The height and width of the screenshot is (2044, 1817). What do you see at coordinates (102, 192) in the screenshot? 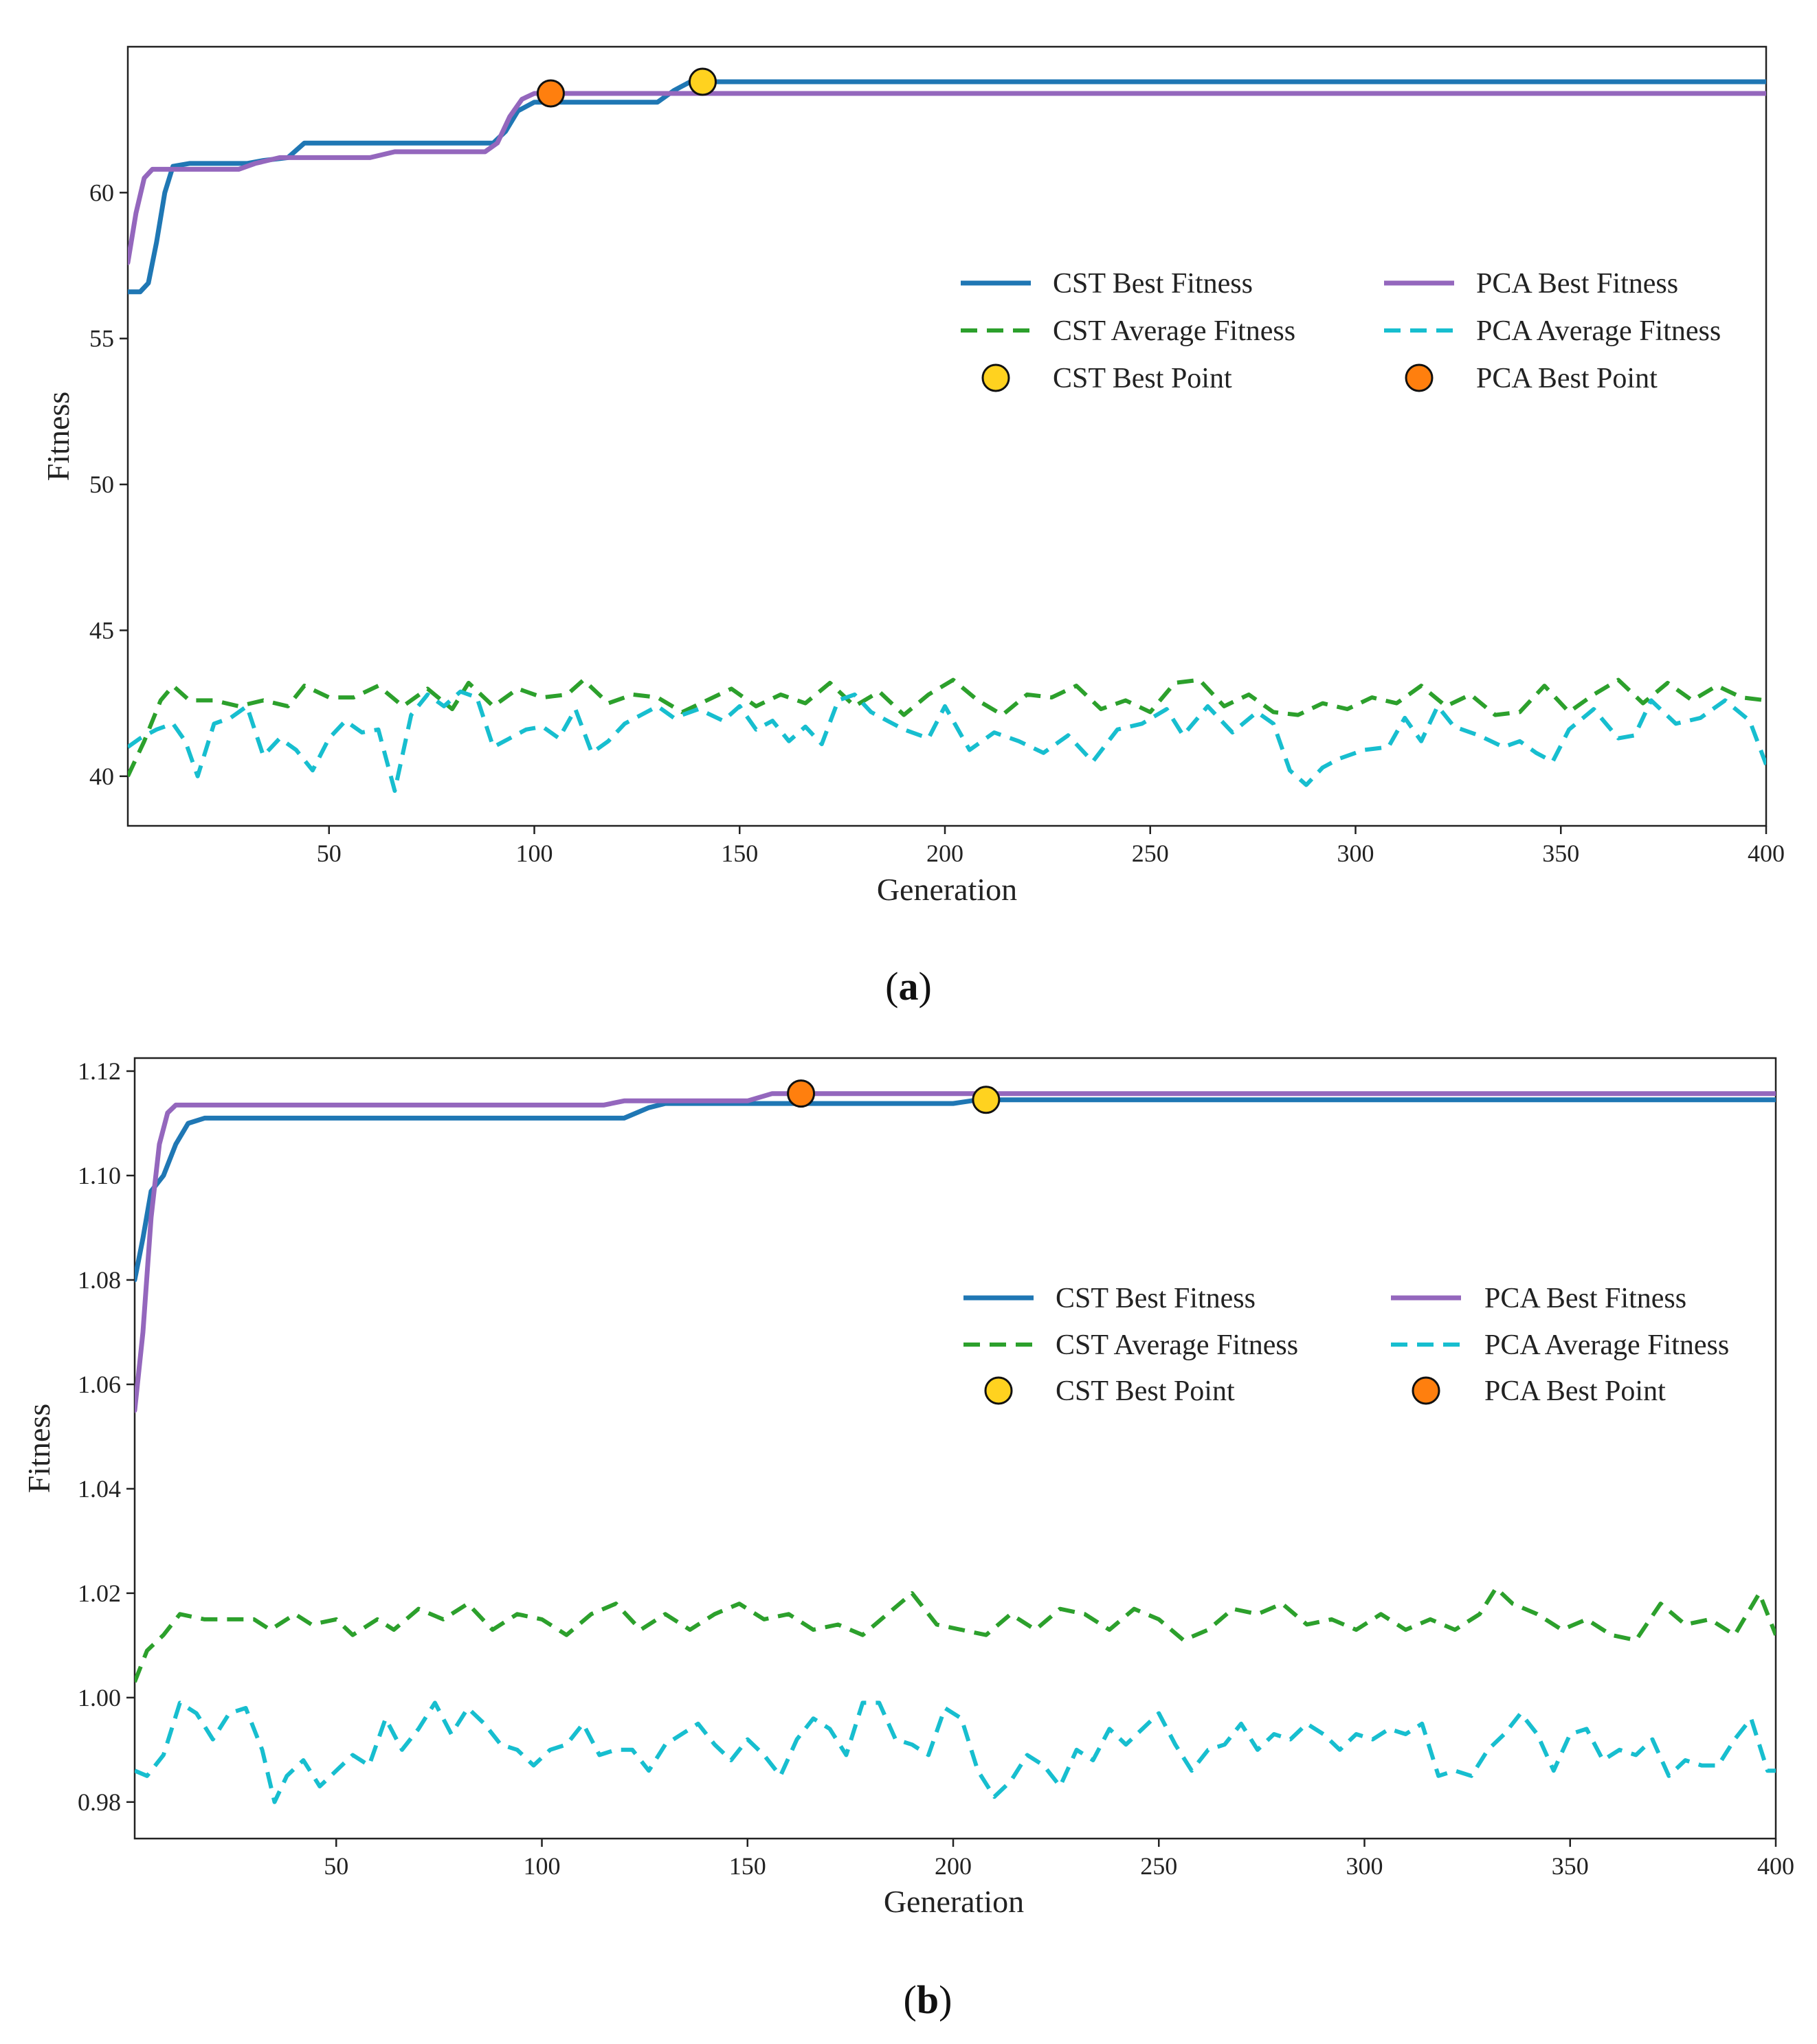
I see `y-tick-label: 60` at bounding box center [102, 192].